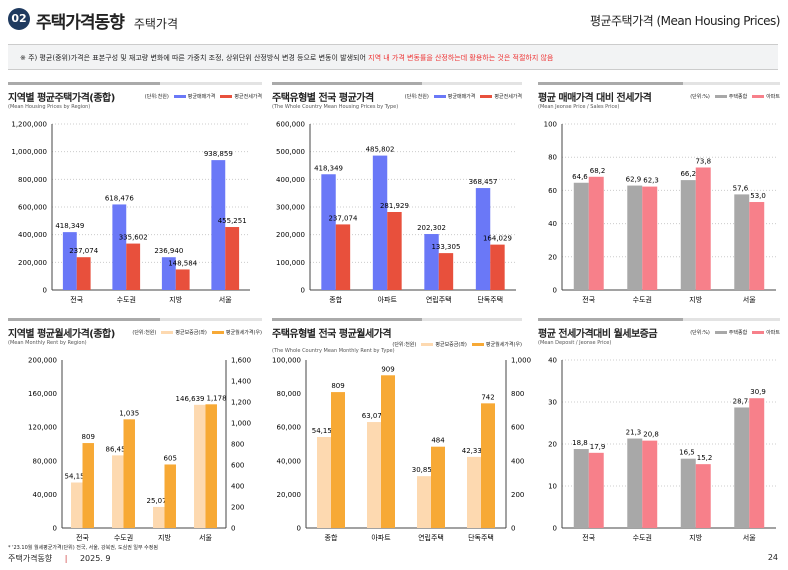 The image size is (788, 570). Describe the element at coordinates (107, 20) in the screenshot. I see `page-heading: 주택가격동향 주택가격` at that location.